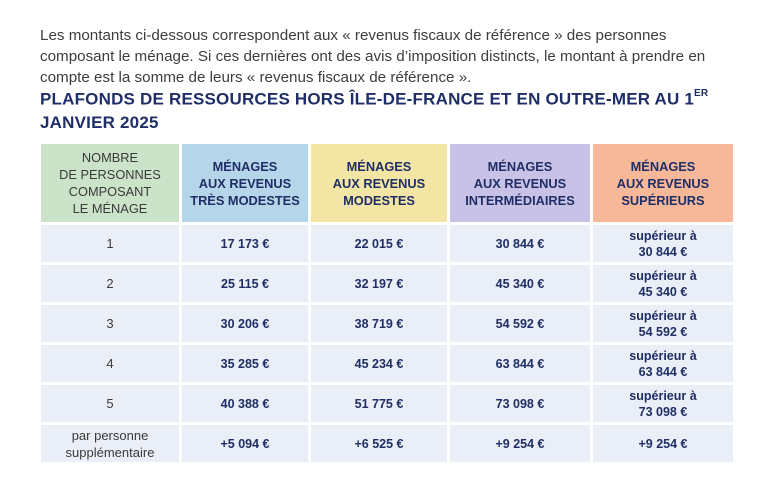  I want to click on header-household-size: NOMBRE DE PERSONNES COMPOSANT LE MÉNAGE, so click(110, 183).